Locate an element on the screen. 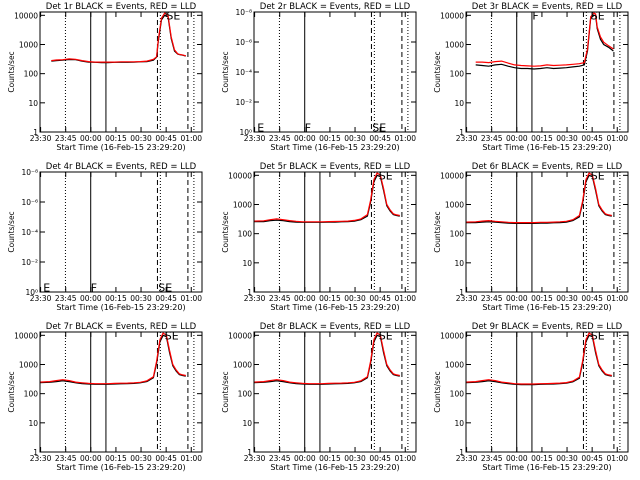  panel-2-xtick-label-6: 00:45 is located at coordinates (380, 138).